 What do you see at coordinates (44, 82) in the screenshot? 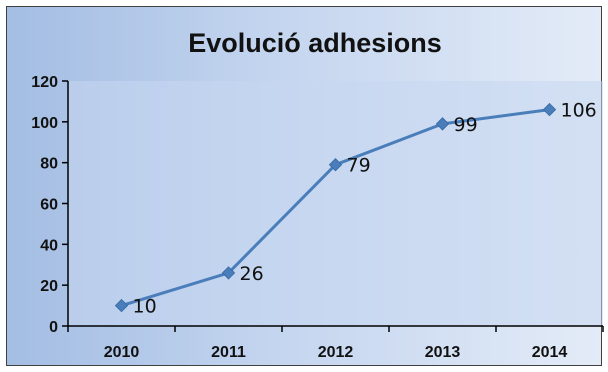
I see `y-tick-label: 120` at bounding box center [44, 82].